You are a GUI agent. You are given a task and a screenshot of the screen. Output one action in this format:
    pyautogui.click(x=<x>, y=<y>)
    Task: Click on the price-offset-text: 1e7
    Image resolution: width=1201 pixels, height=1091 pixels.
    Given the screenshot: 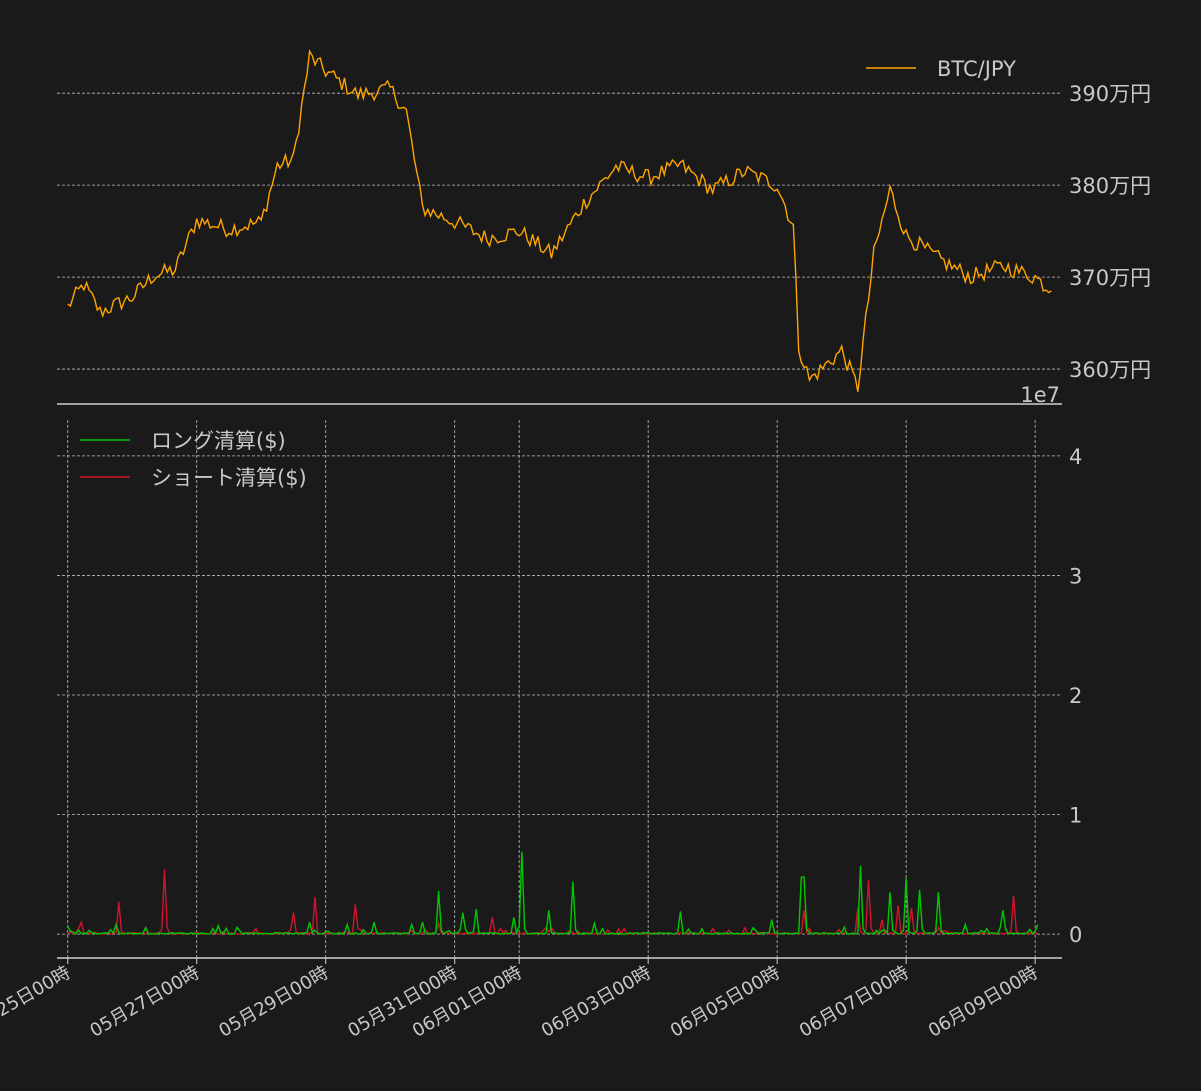 What is the action you would take?
    pyautogui.click(x=1040, y=395)
    